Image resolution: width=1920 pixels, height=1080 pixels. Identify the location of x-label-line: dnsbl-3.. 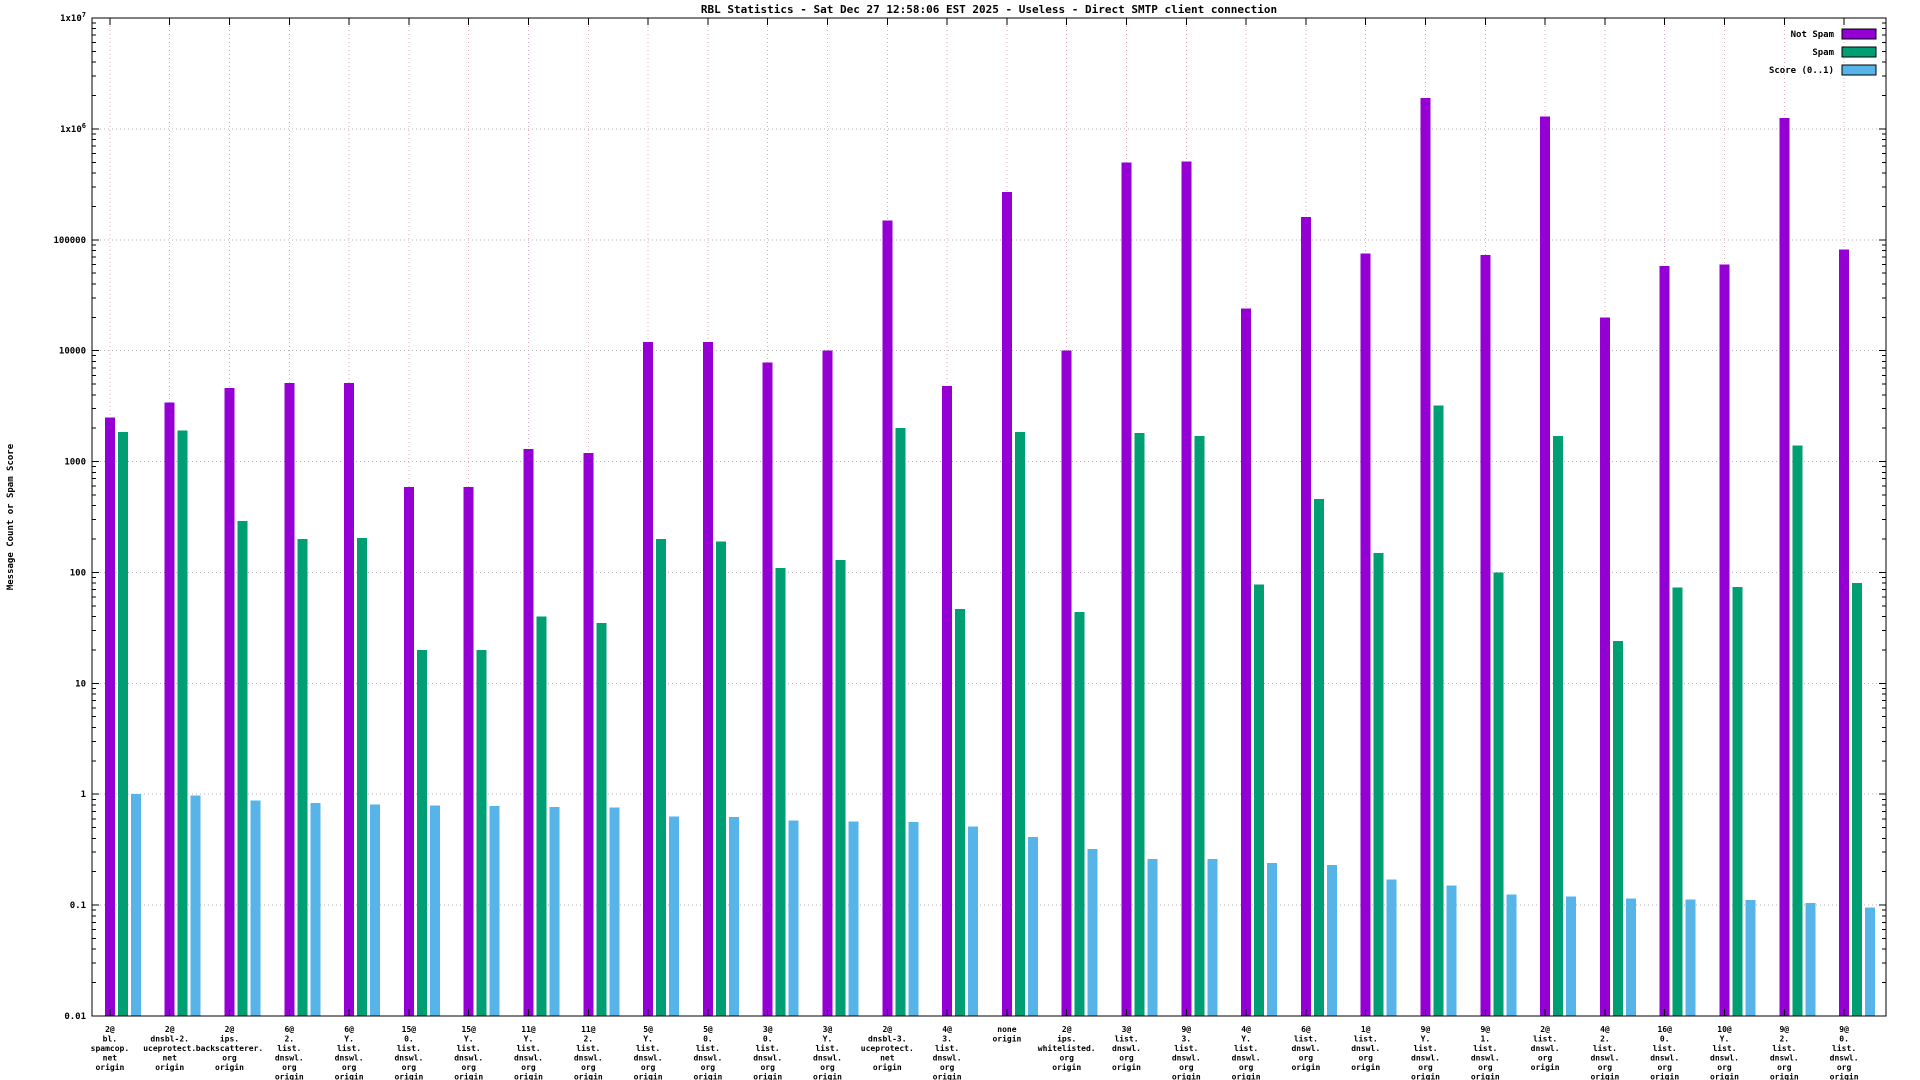
(887, 1039).